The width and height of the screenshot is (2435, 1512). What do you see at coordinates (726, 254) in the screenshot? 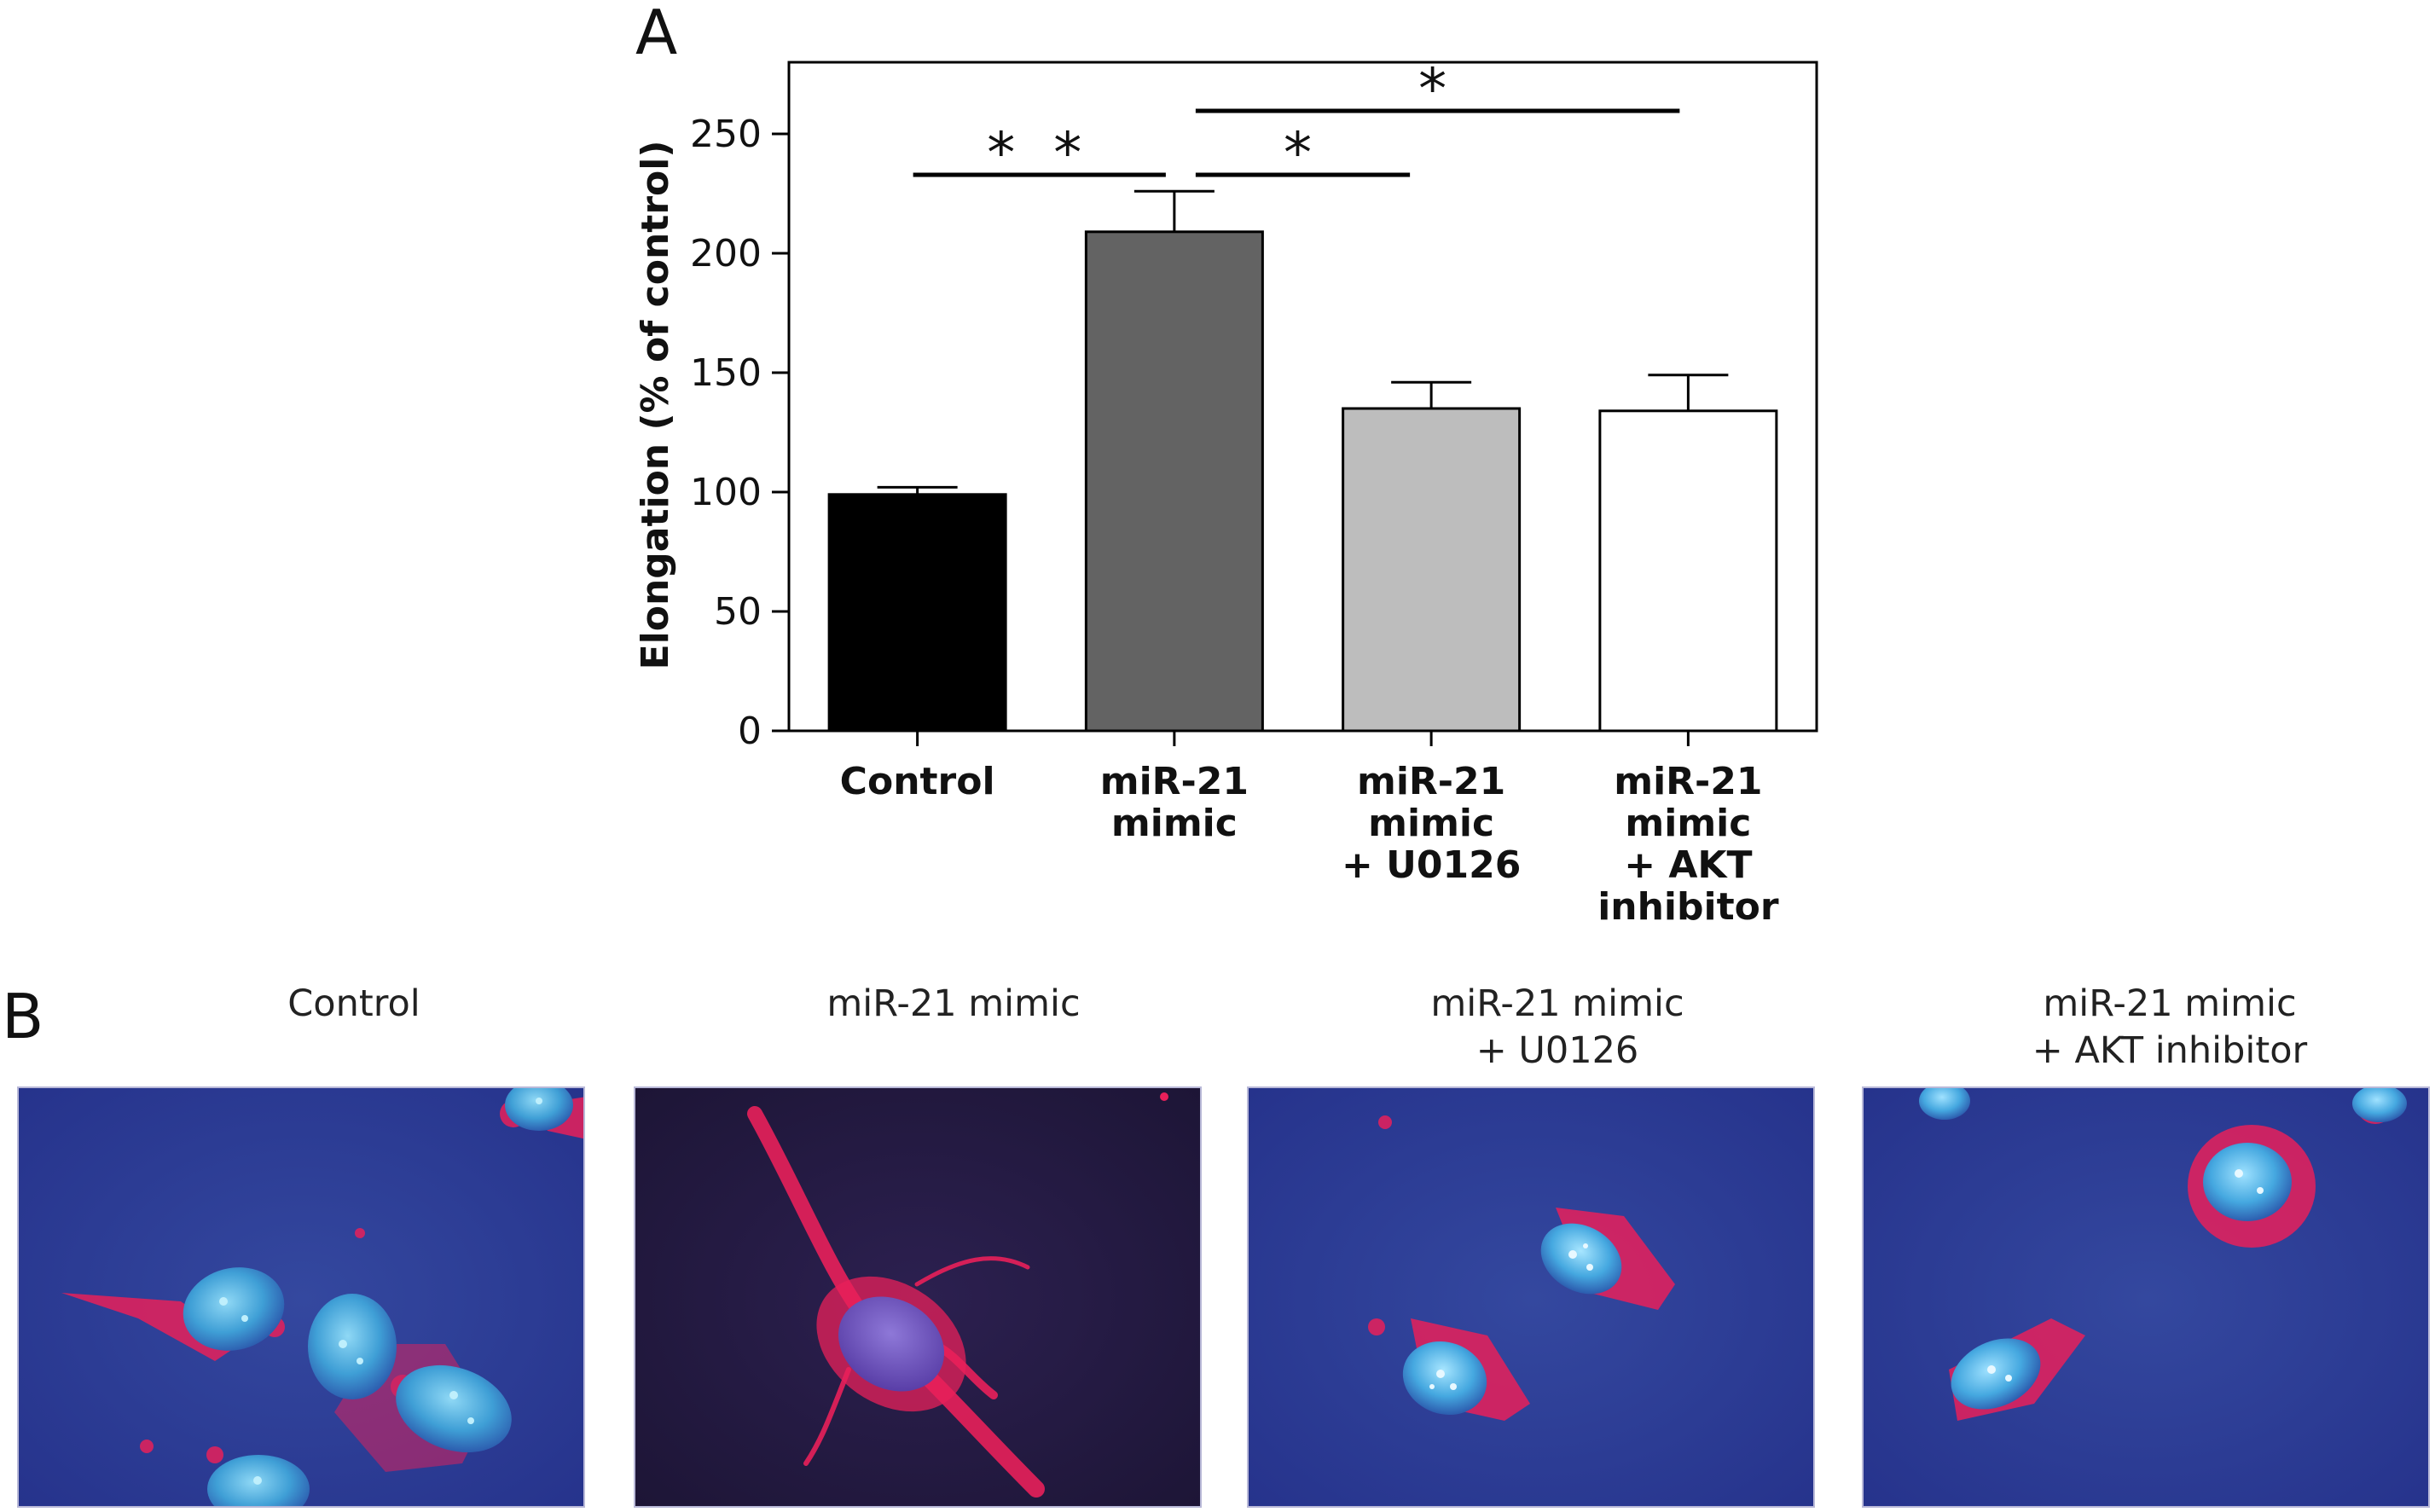
I see `y-tick-label: 200` at bounding box center [726, 254].